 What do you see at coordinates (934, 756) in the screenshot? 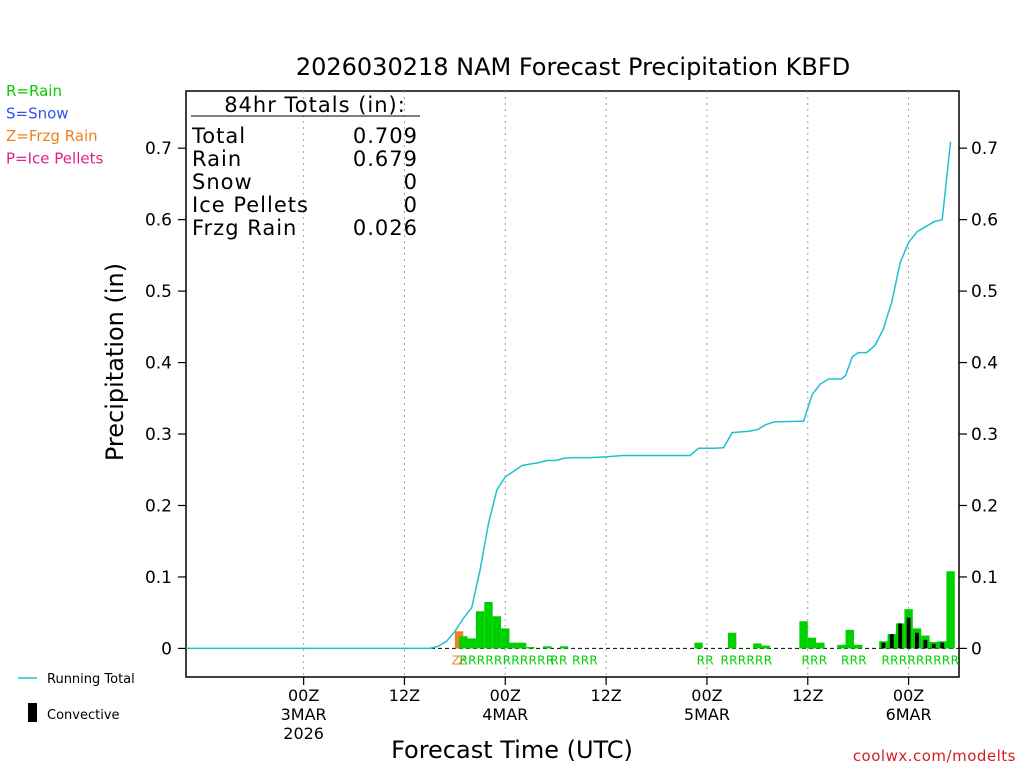
I see `watermark: coolwx.com/modelts` at bounding box center [934, 756].